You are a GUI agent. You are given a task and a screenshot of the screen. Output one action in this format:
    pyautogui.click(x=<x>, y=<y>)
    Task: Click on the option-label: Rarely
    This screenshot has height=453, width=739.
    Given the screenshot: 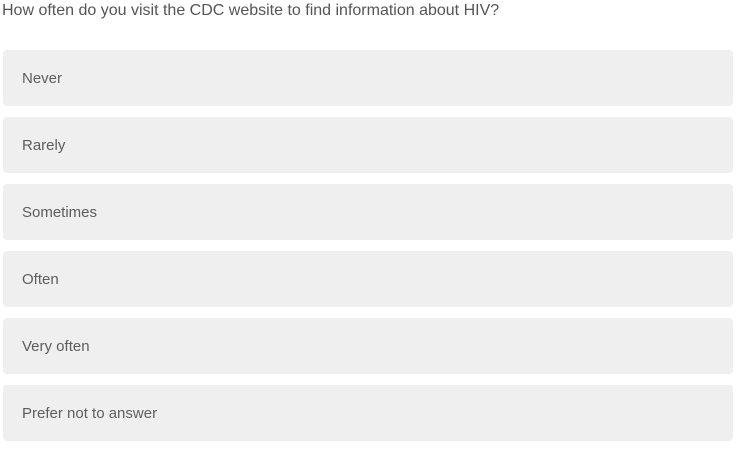 What is the action you would take?
    pyautogui.click(x=44, y=145)
    